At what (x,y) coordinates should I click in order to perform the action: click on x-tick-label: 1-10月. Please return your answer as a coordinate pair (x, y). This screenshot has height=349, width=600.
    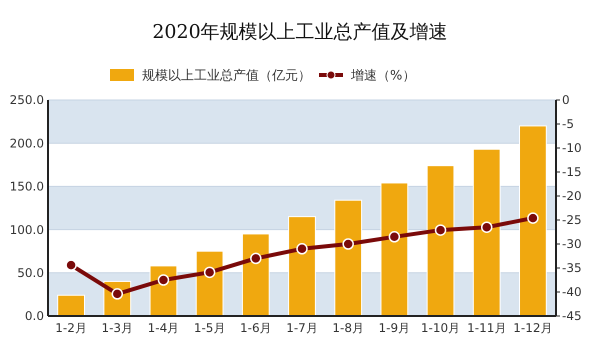
    Looking at the image, I should click on (440, 328).